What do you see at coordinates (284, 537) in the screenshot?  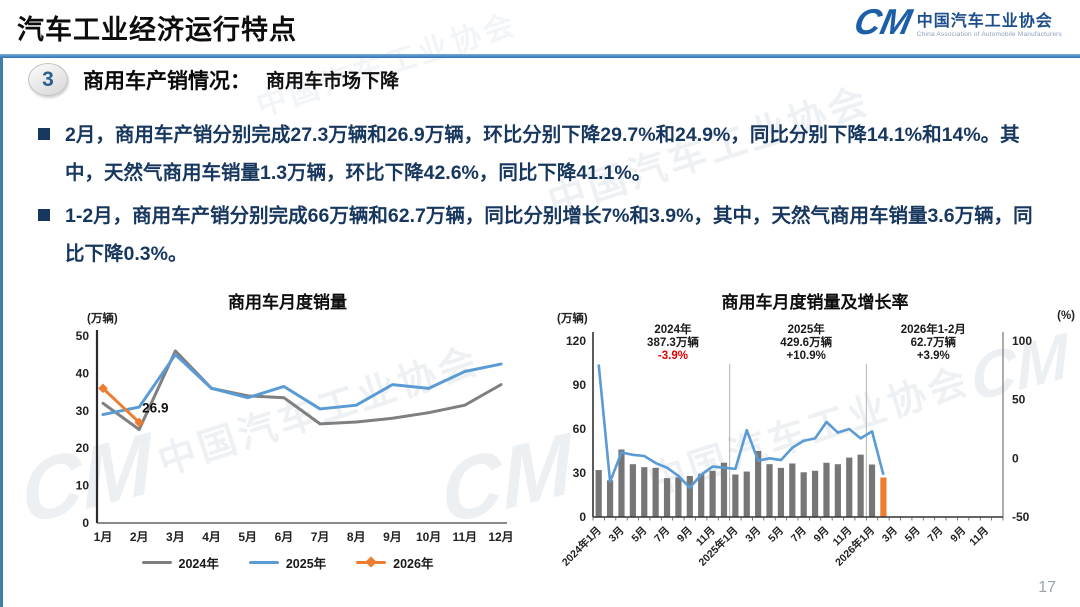 I see `svg-text: 6月` at bounding box center [284, 537].